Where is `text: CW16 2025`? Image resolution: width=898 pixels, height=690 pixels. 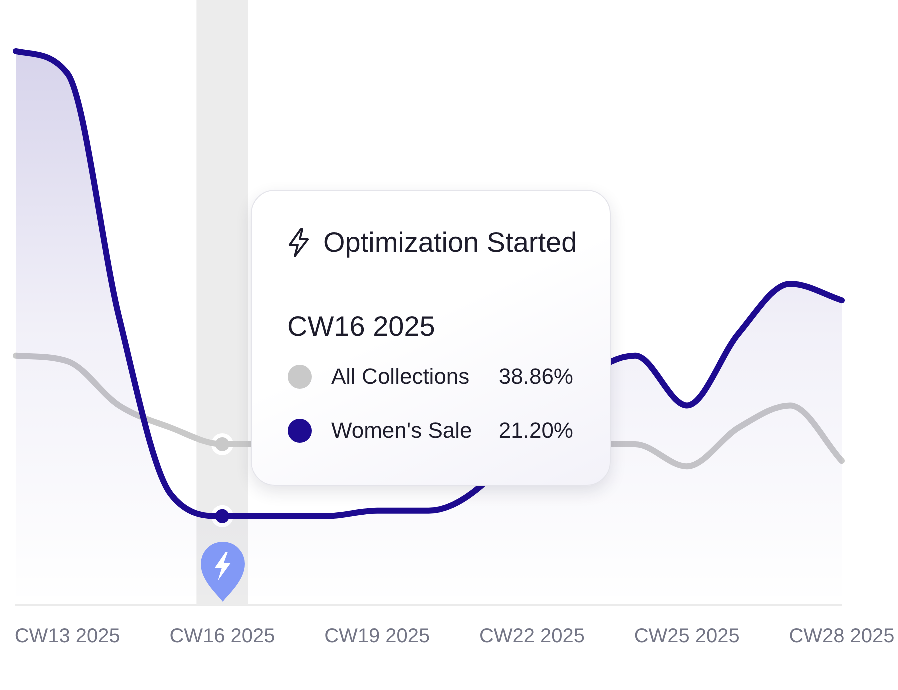 text: CW16 2025 is located at coordinates (362, 326).